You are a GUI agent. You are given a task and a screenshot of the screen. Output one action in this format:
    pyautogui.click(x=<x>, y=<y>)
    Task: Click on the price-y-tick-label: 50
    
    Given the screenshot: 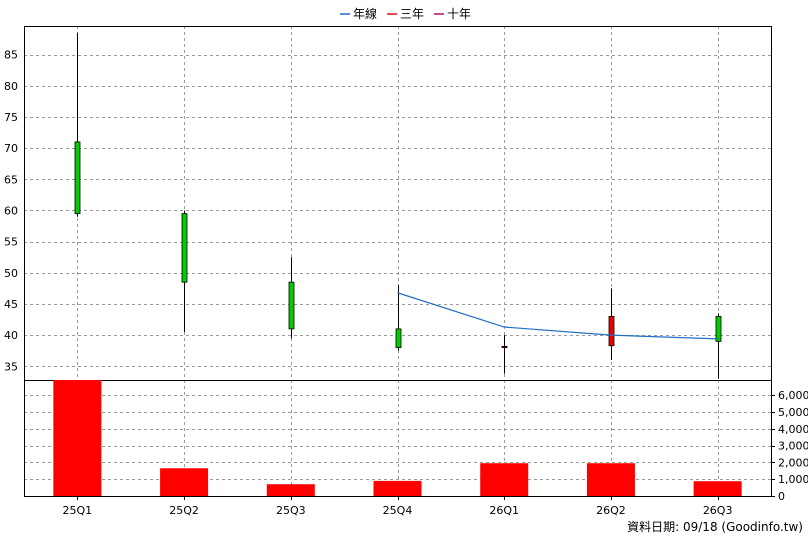 What is the action you would take?
    pyautogui.click(x=11, y=273)
    